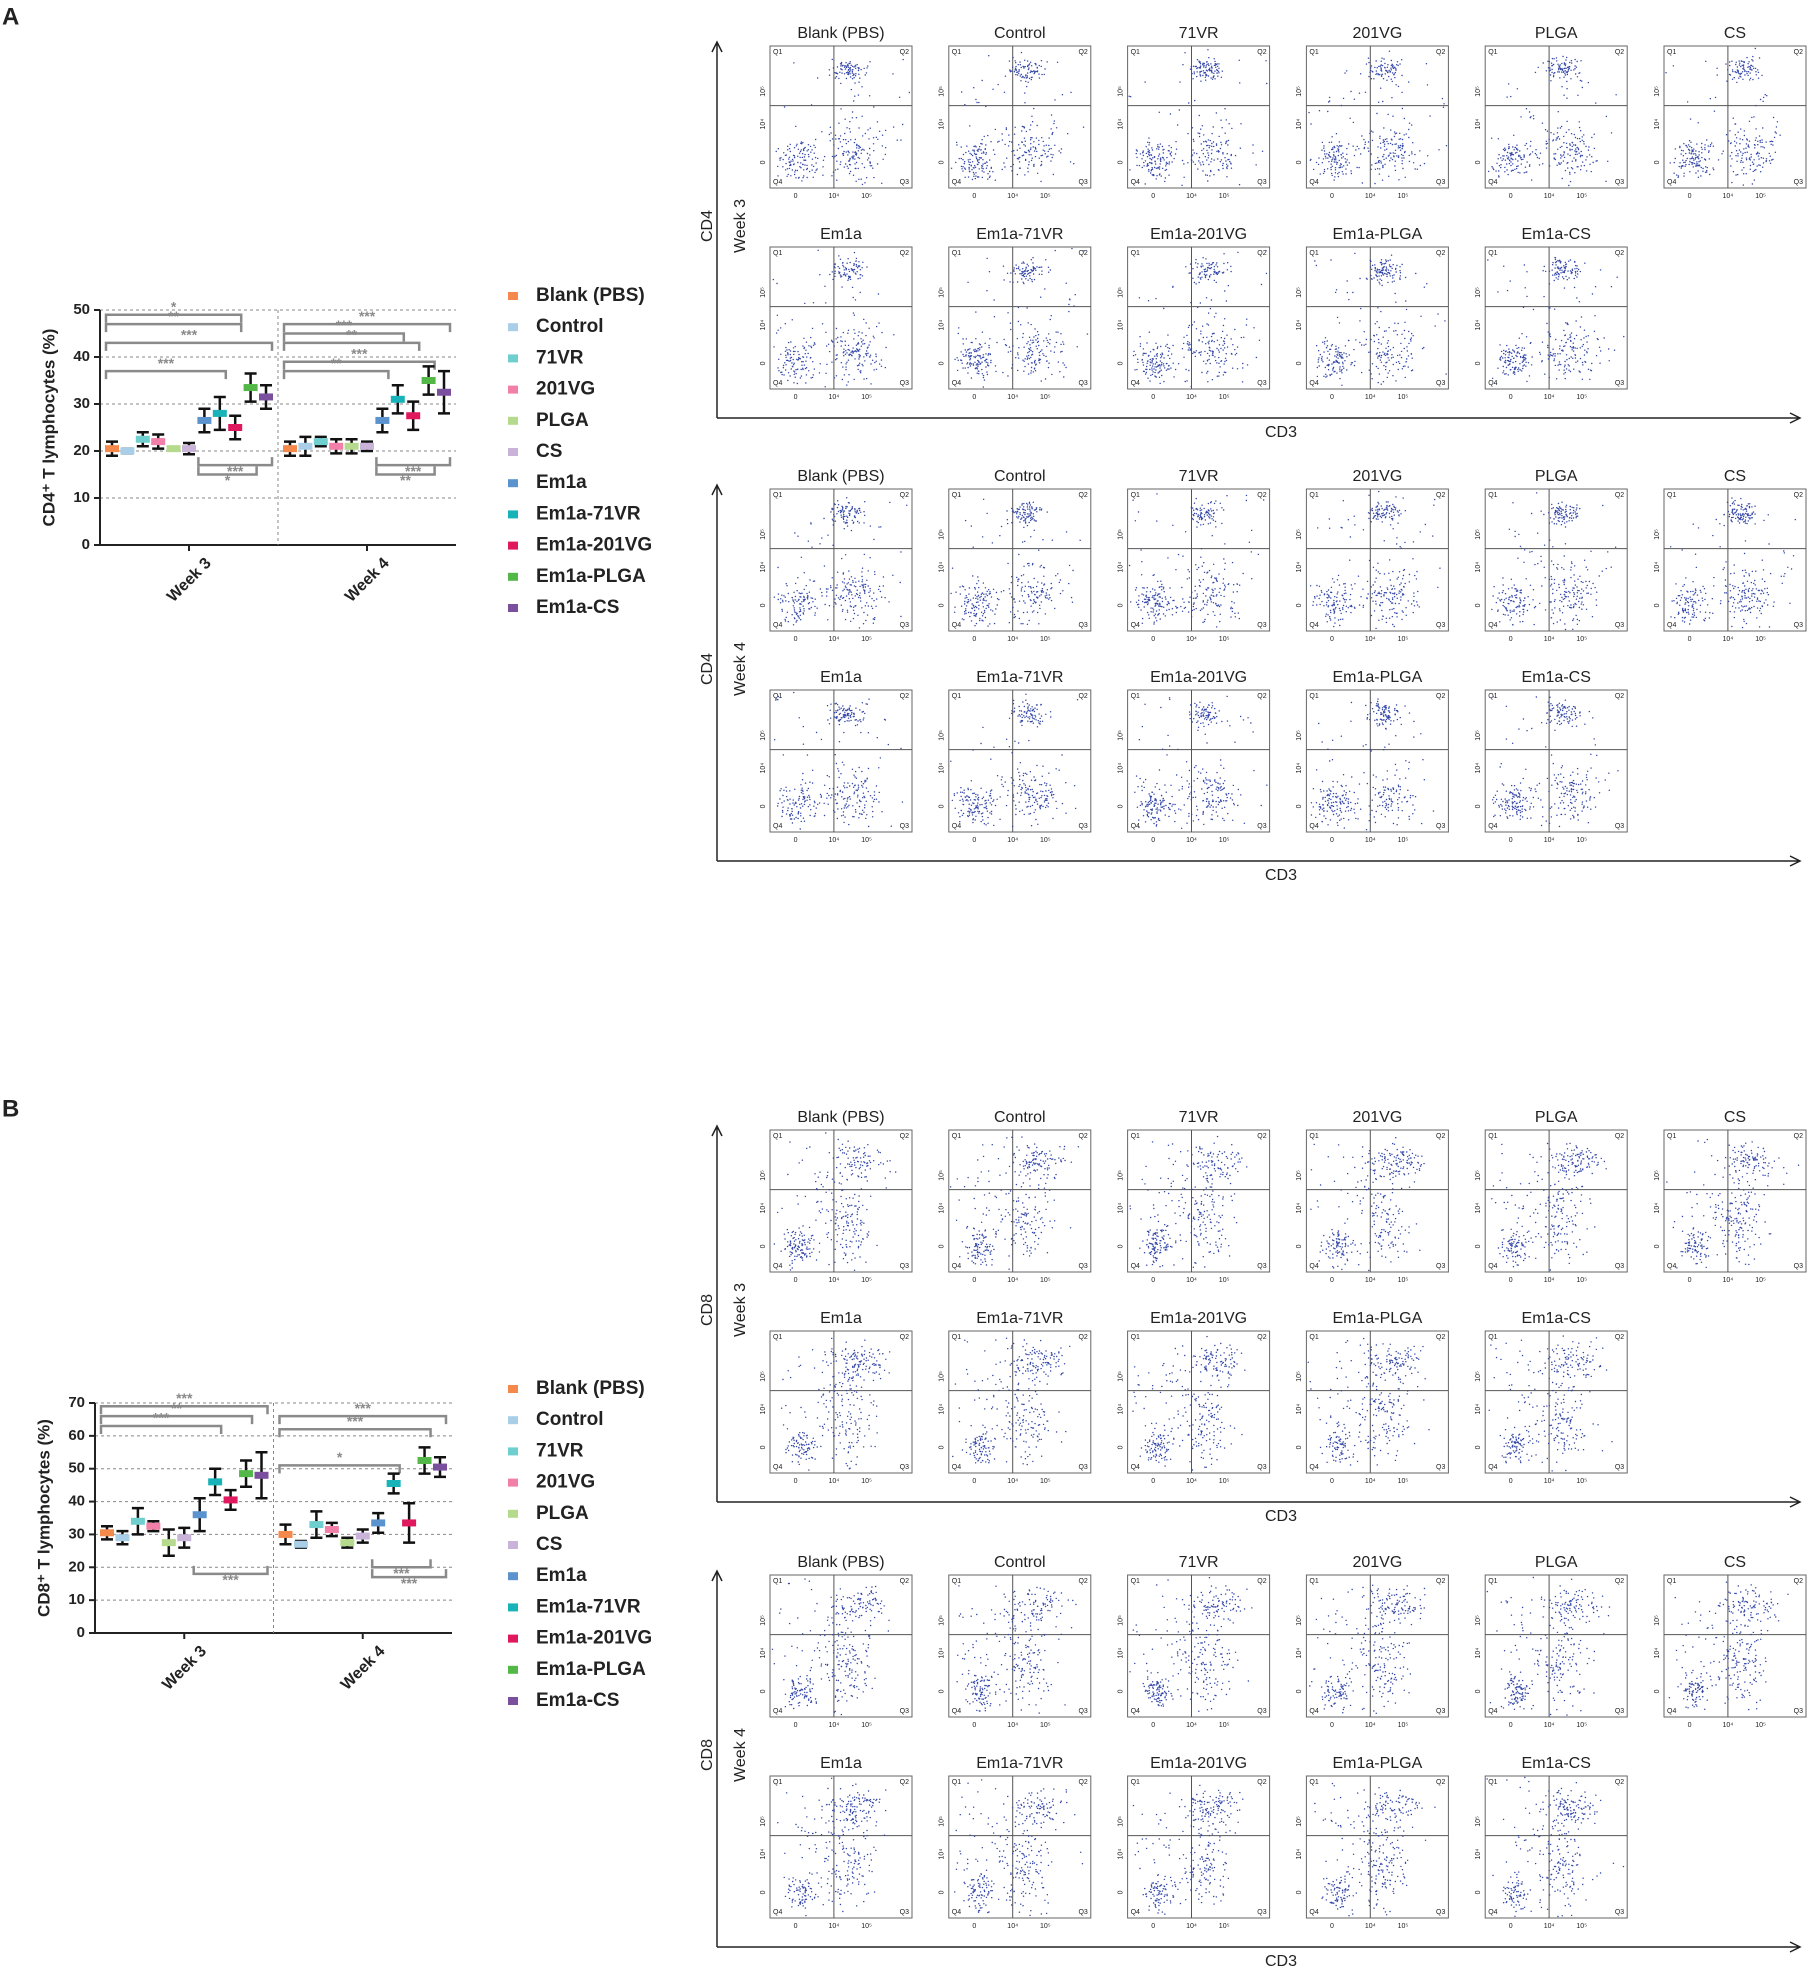  What do you see at coordinates (1256, 675) in the screenshot?
I see `flow-axes` at bounding box center [1256, 675].